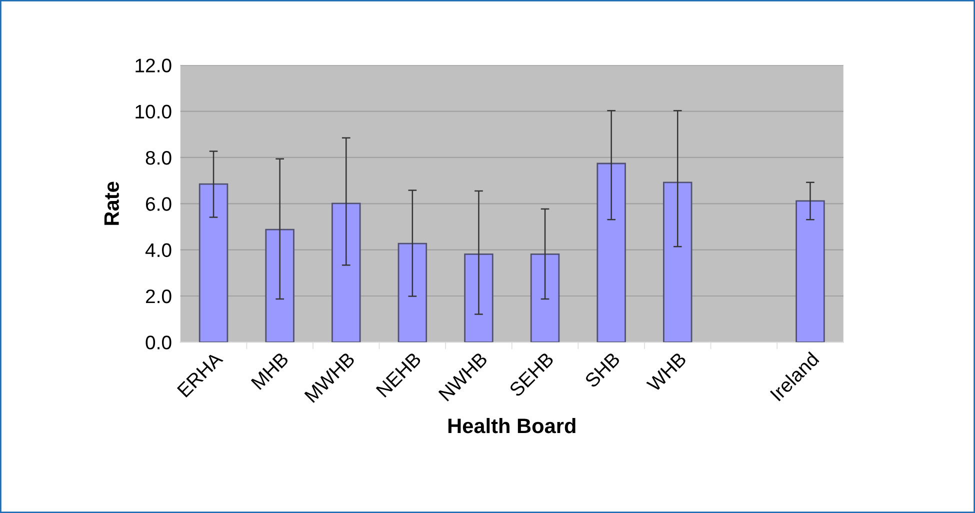 The width and height of the screenshot is (975, 513). I want to click on x-tick-label: SHB, so click(602, 370).